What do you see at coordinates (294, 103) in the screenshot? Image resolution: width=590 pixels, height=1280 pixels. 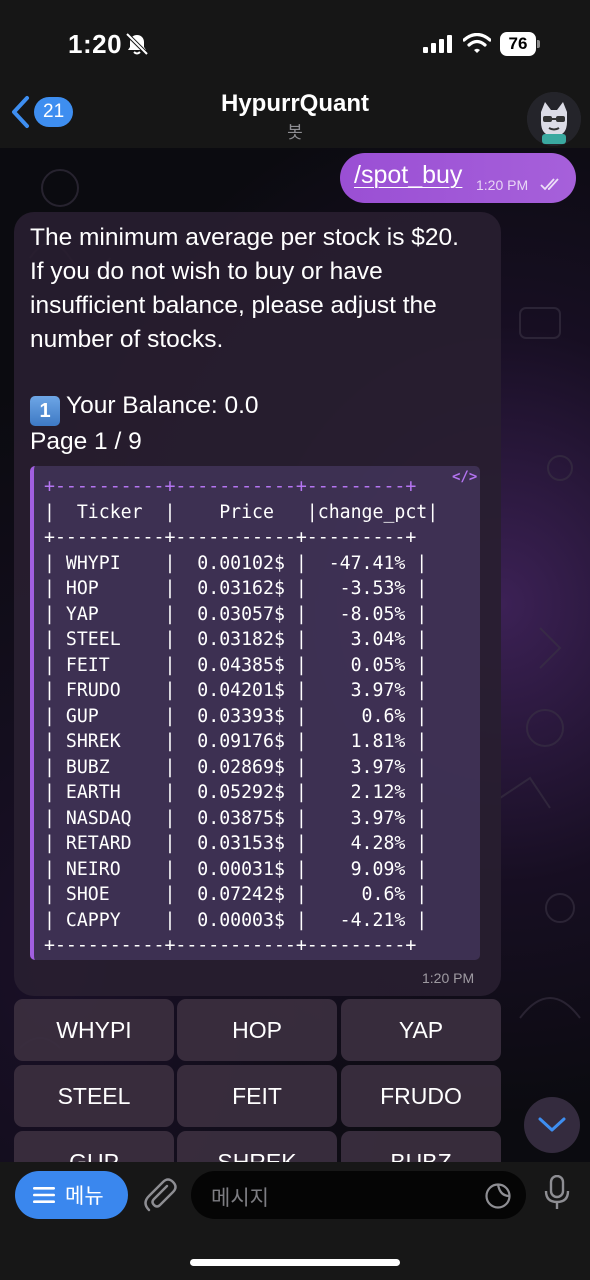 I see `chat-title: HypurrQuant` at bounding box center [294, 103].